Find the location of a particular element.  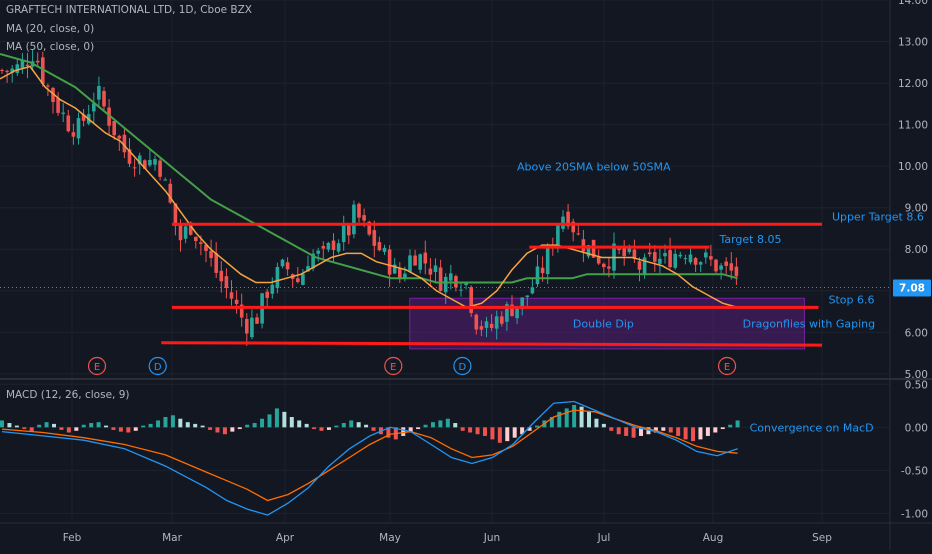

price-level-label: Target 8.05 is located at coordinates (749, 239).